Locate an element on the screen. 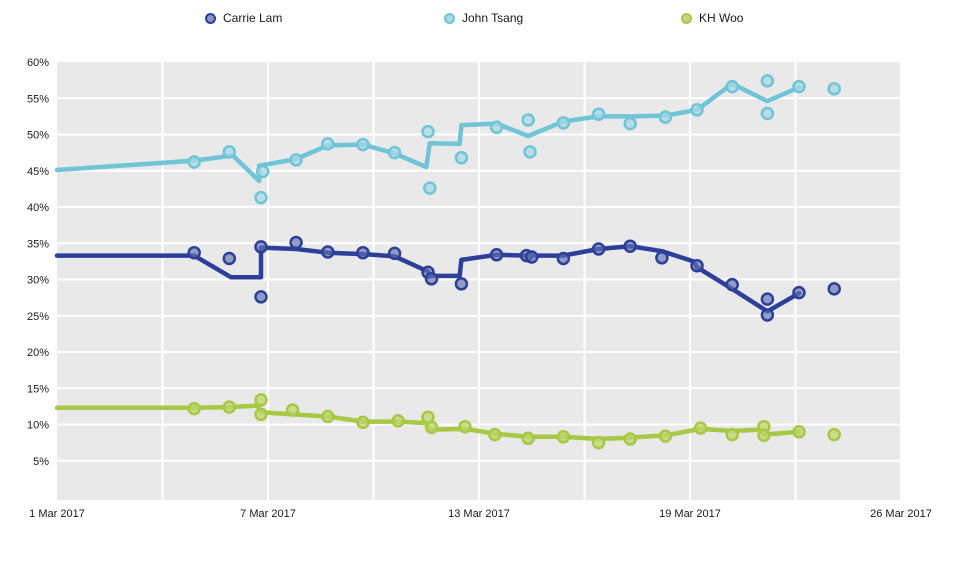  y-tick-label: 40% is located at coordinates (38, 208).